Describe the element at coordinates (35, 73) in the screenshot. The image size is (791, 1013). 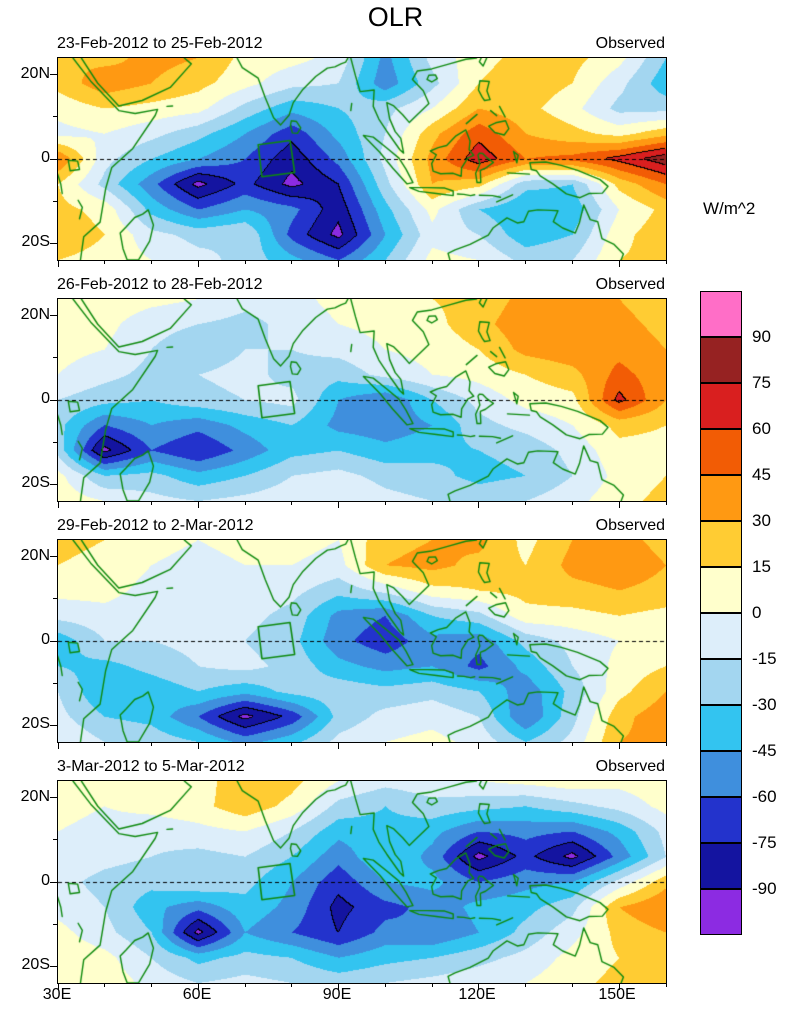
I see `panel-1-ytick-20n: 20N` at that location.